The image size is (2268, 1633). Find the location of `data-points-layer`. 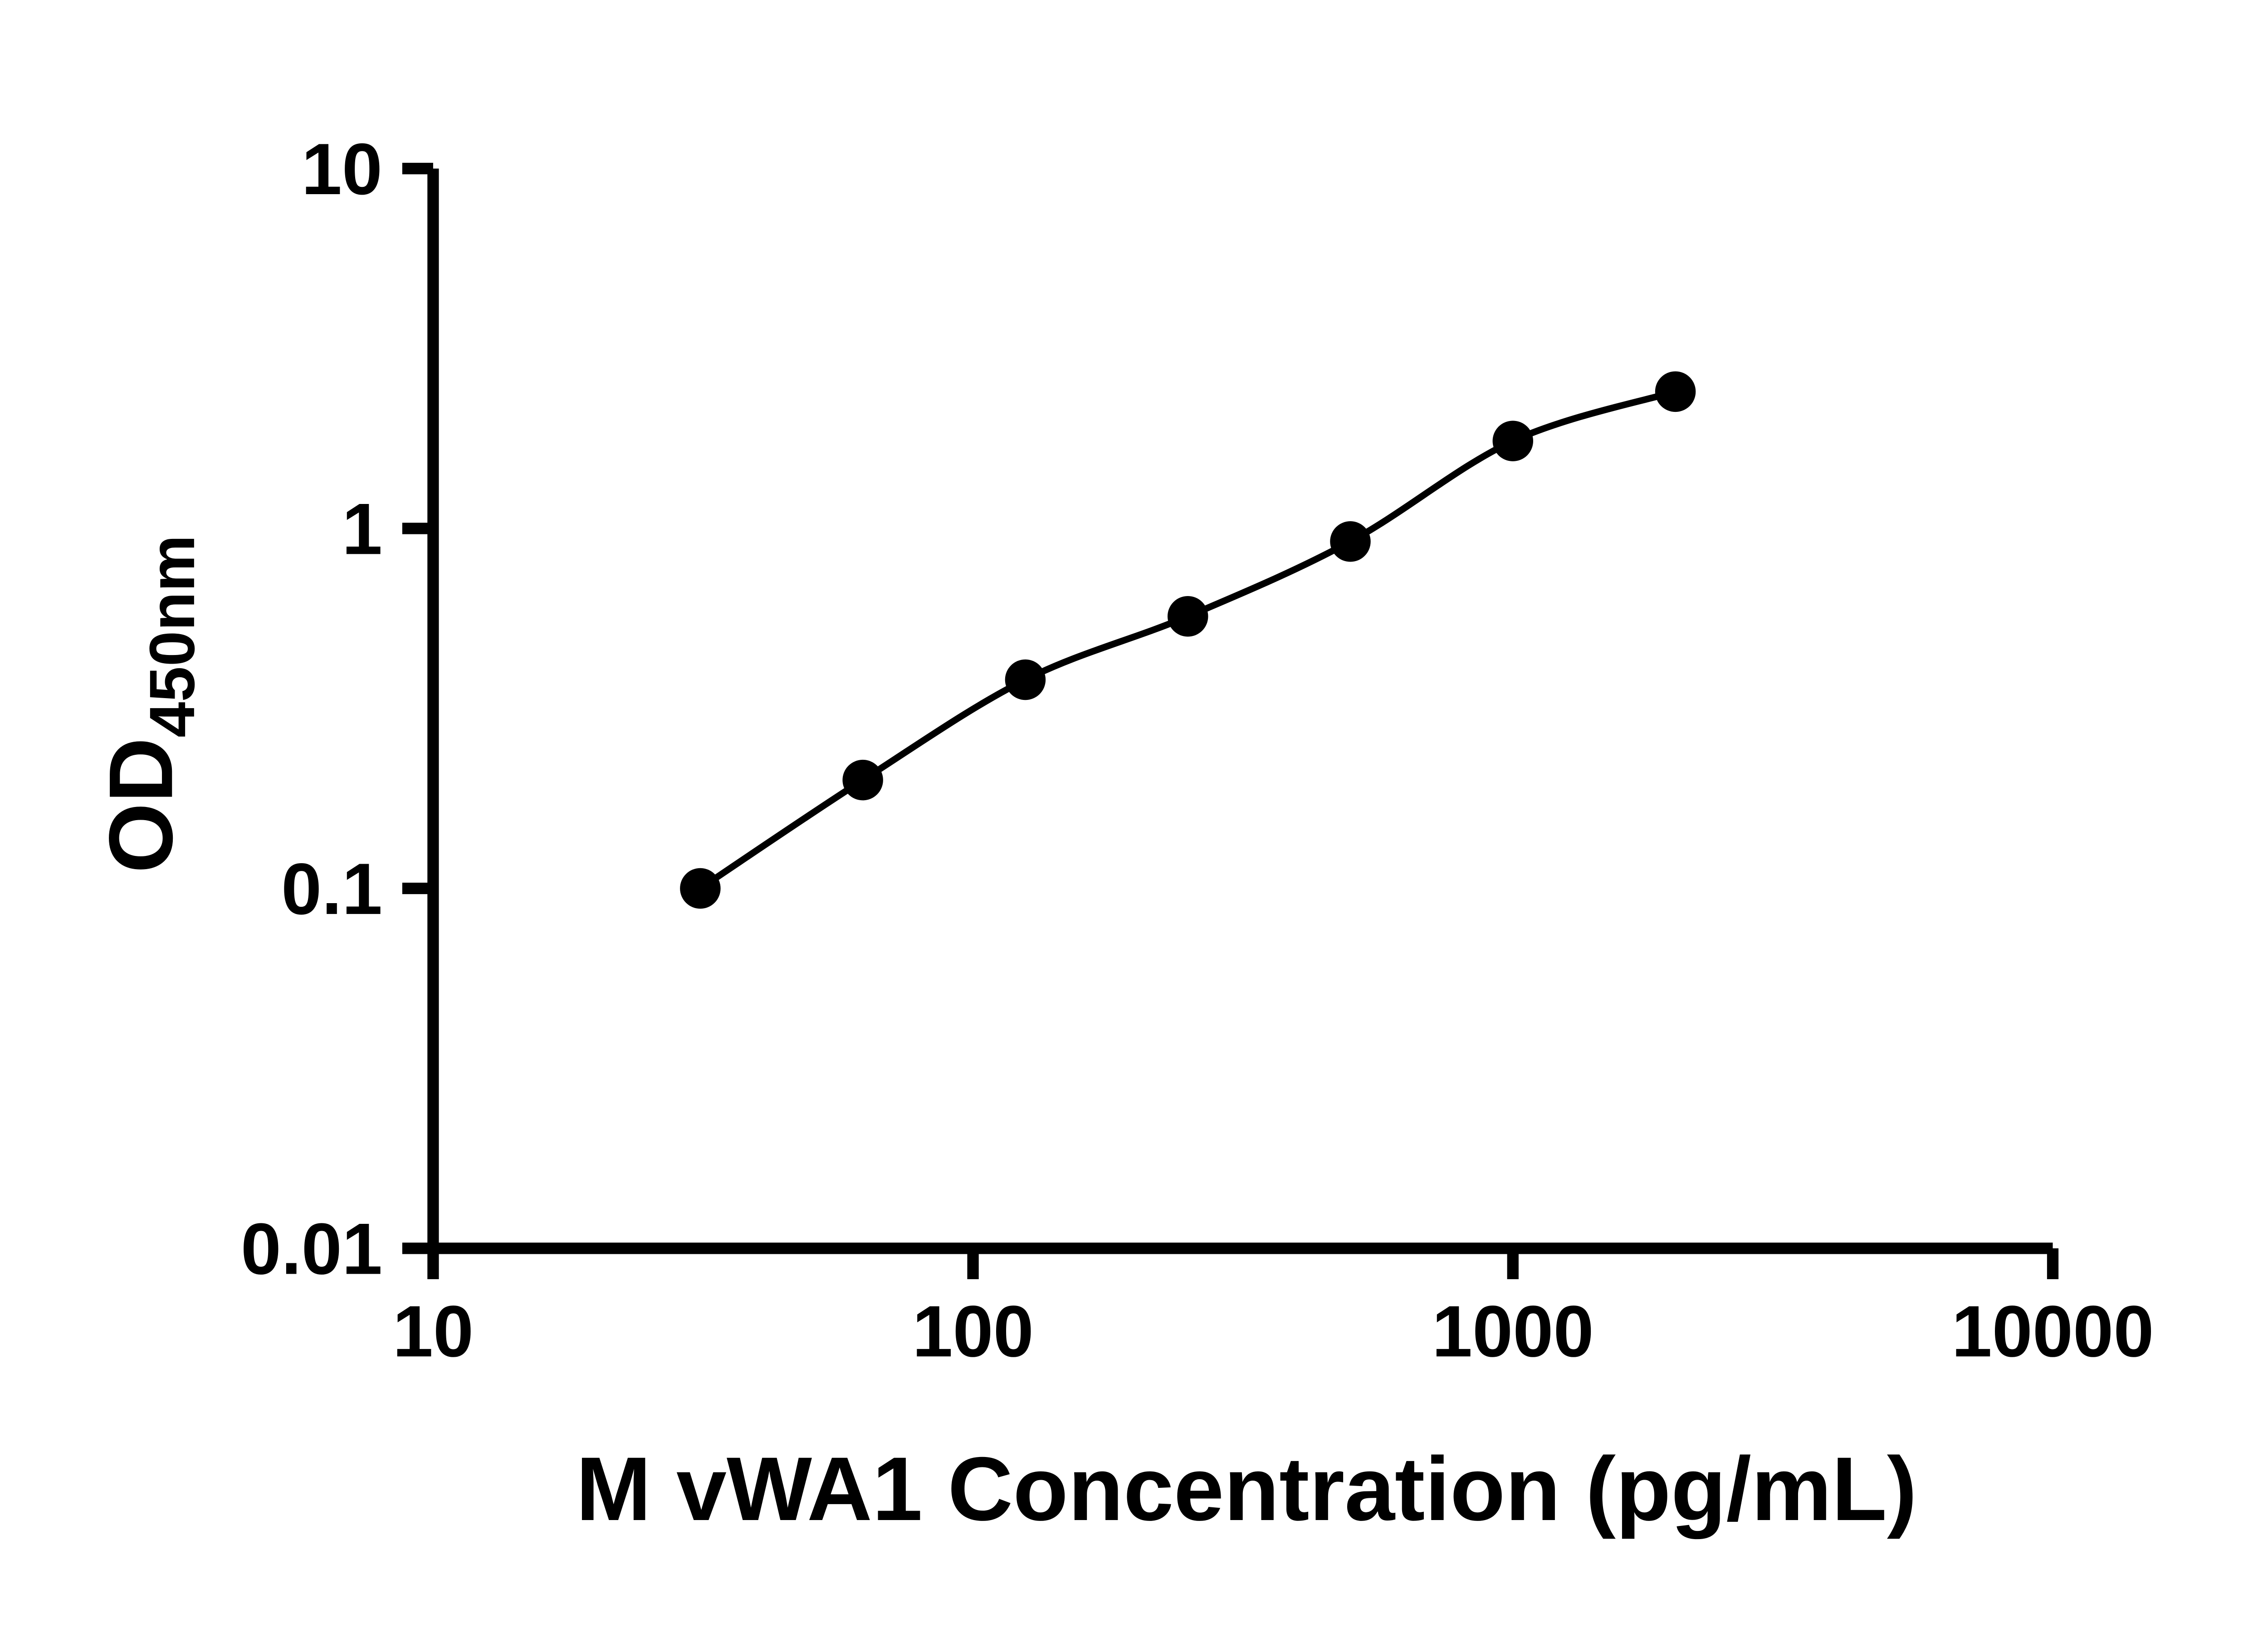

data-points-layer is located at coordinates (1188, 640).